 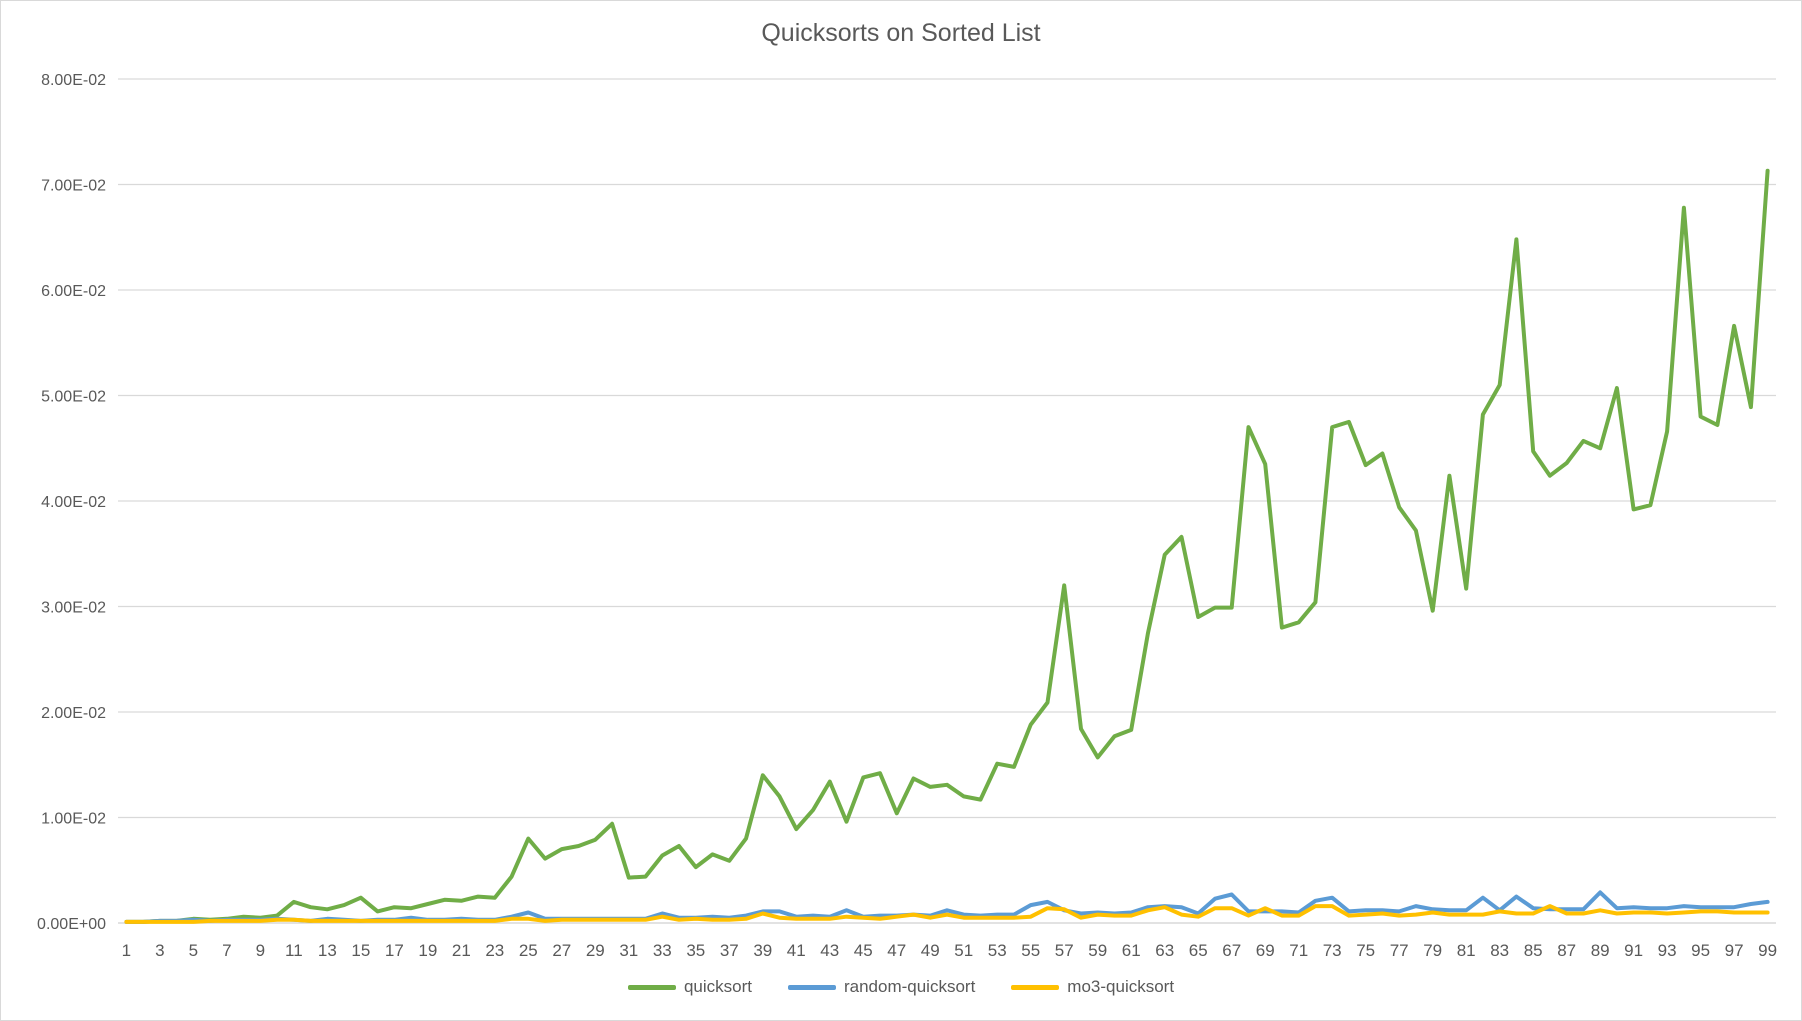 What do you see at coordinates (461, 950) in the screenshot?
I see `x-tick-label: 21` at bounding box center [461, 950].